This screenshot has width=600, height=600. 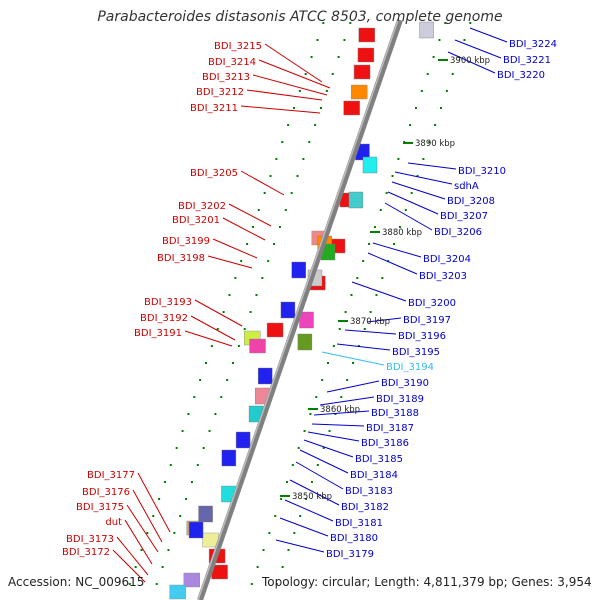 I want to click on gene-label-left: BDI_3201, so click(x=196, y=220).